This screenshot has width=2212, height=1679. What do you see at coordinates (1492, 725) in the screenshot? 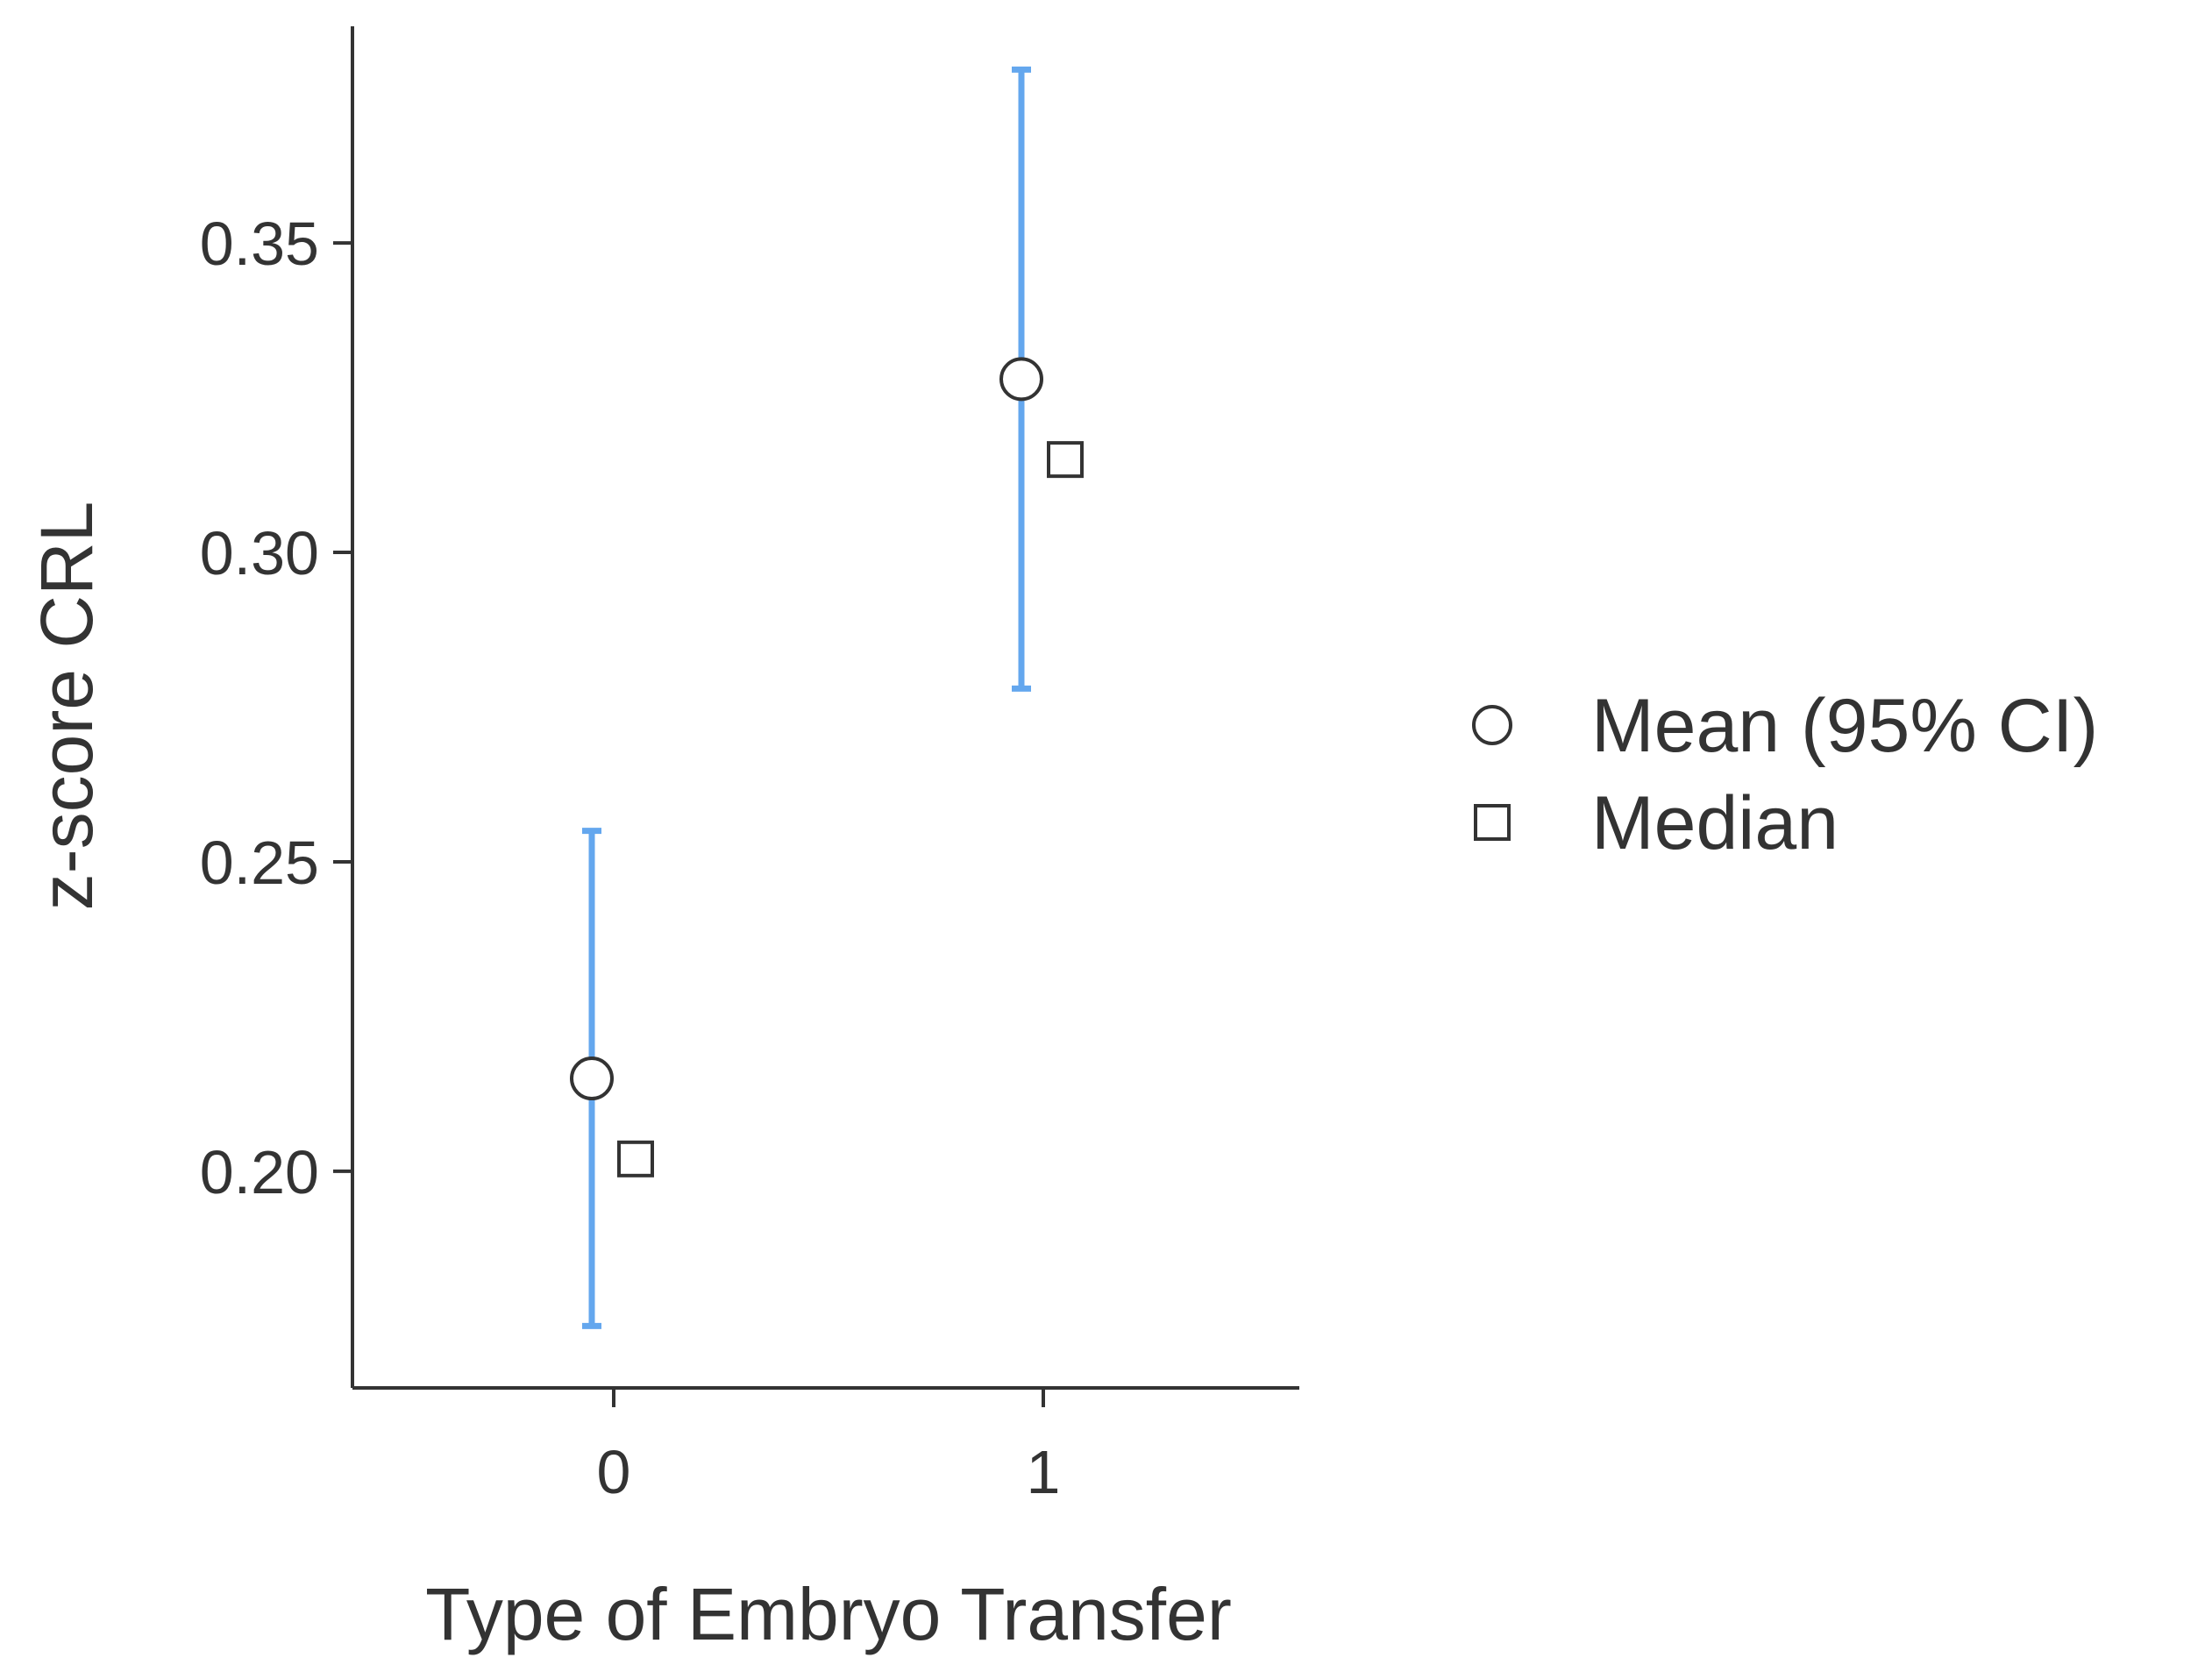
I see `legend-mean-marker` at bounding box center [1492, 725].